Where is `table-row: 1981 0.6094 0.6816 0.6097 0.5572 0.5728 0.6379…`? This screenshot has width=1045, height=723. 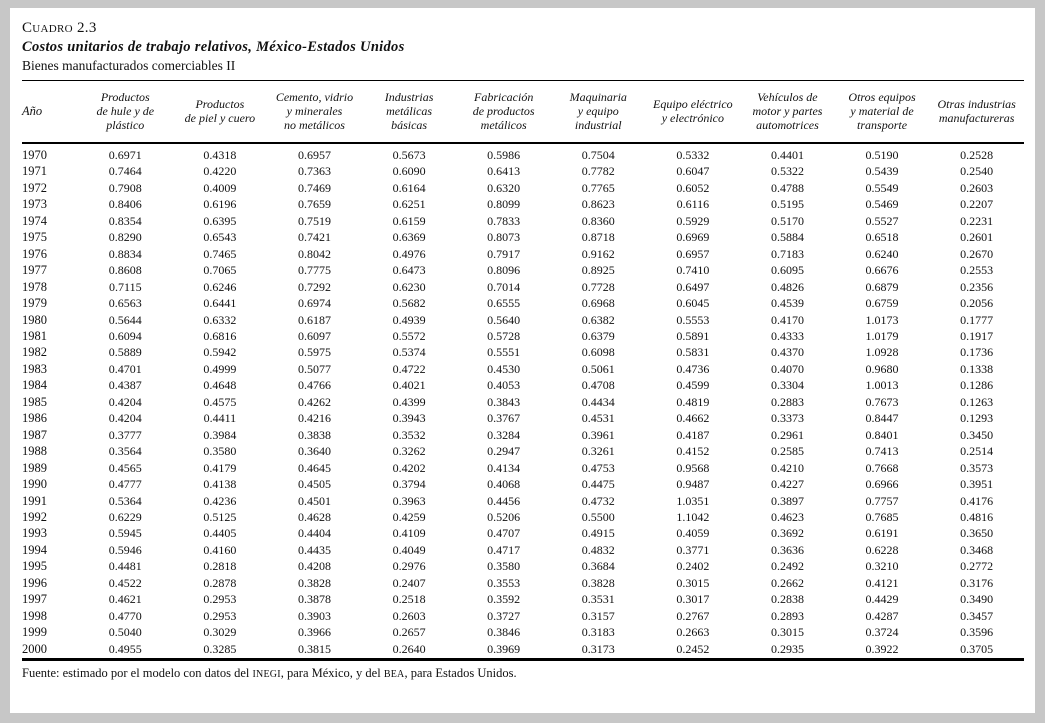
table-row: 1981 0.6094 0.6816 0.6097 0.5572 0.5728 0.6379… is located at coordinates (523, 336).